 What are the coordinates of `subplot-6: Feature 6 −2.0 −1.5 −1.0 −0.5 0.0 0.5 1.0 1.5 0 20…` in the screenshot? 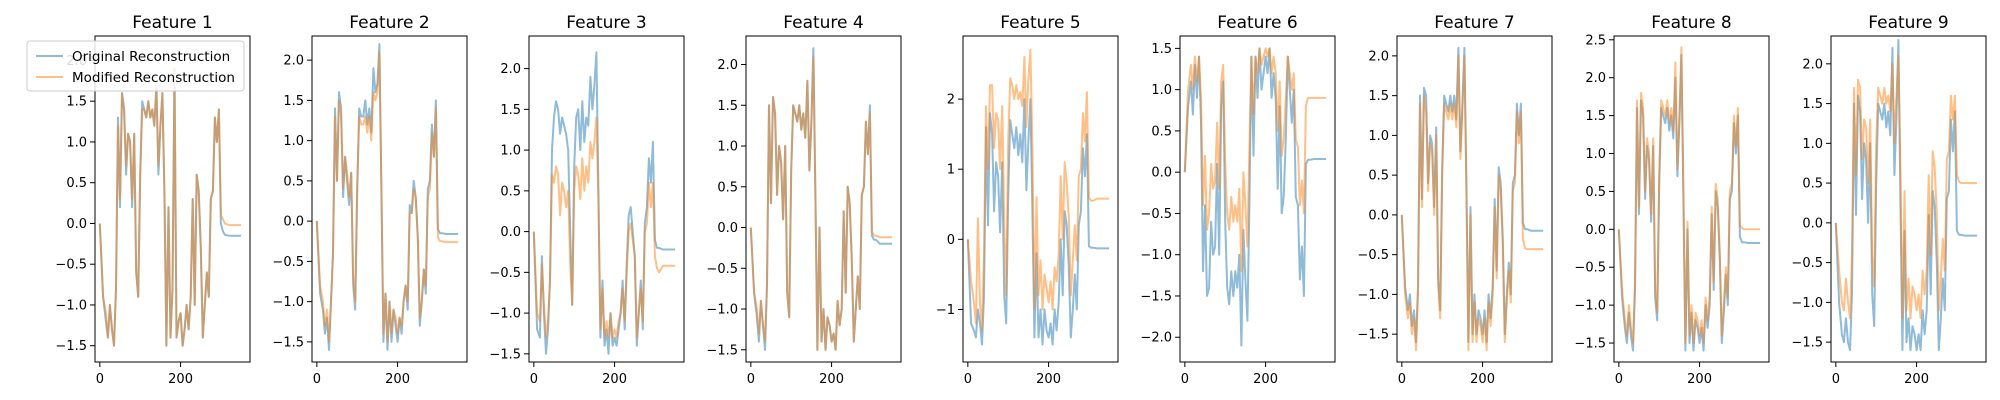 It's located at (1238, 200).